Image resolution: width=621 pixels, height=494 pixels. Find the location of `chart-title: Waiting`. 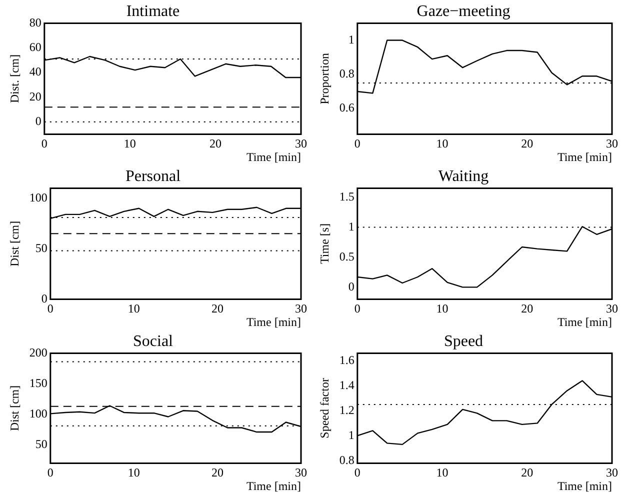

chart-title: Waiting is located at coordinates (463, 176).